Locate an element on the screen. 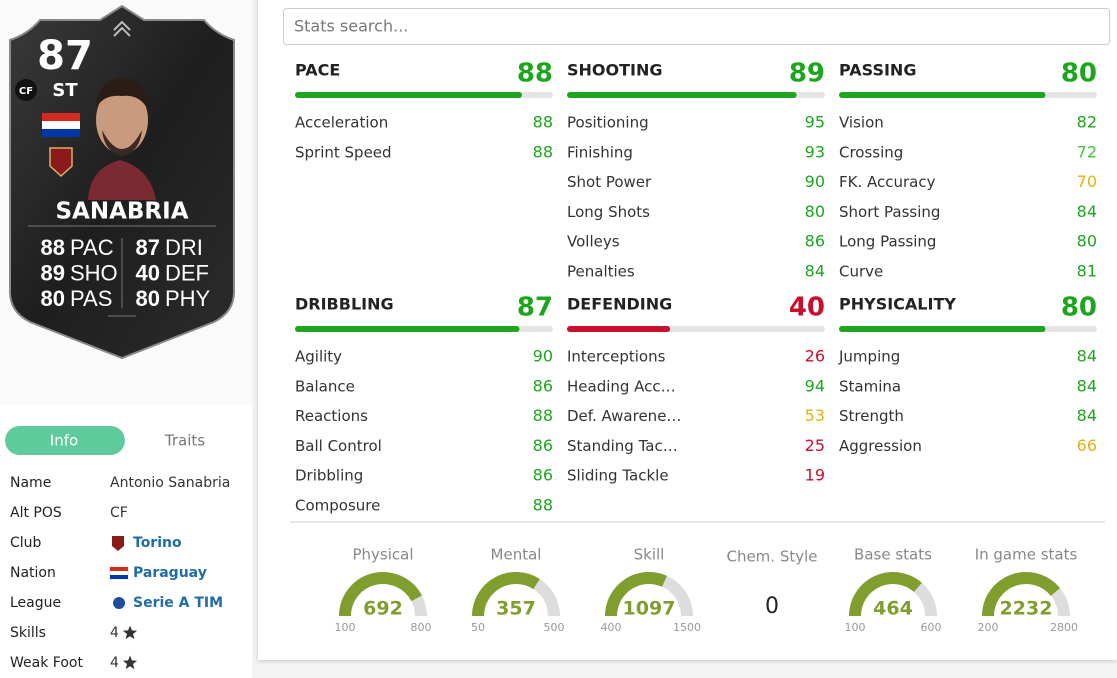  info-value: Serie A TIM is located at coordinates (178, 603).